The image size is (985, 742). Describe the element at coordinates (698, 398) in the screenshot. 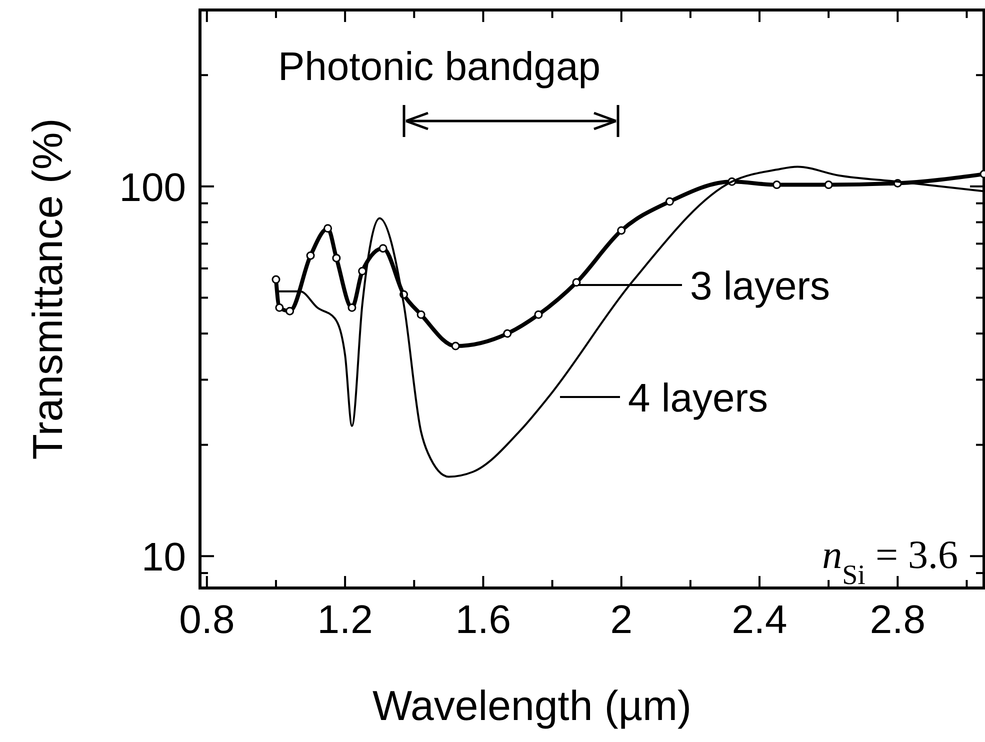

I see `legend-label: 4 layers` at that location.